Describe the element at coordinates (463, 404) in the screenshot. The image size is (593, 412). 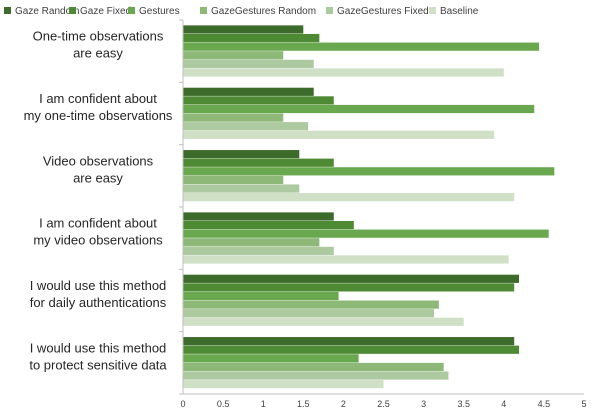
I see `x-tick-label: 3.5` at that location.